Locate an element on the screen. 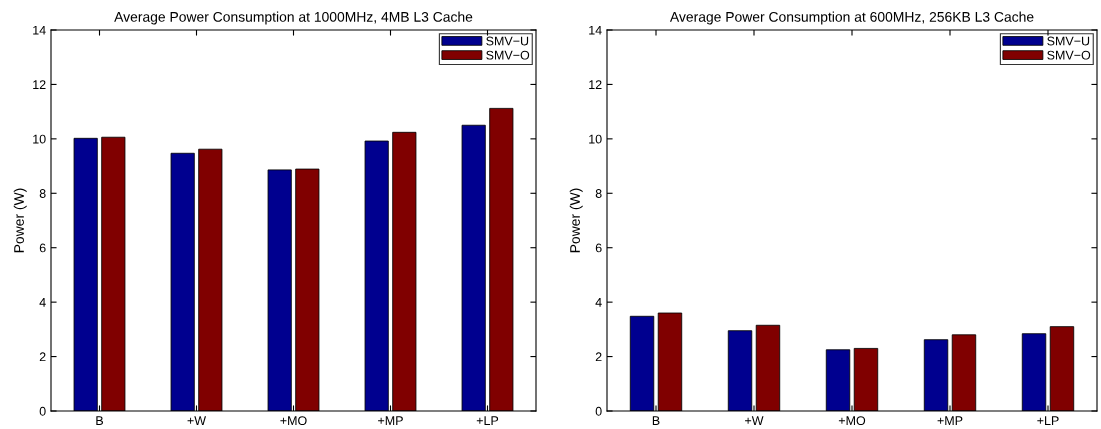  chart-title: Average Power Consumption at 1000MHz, 4MB L3 Cache is located at coordinates (293, 18).